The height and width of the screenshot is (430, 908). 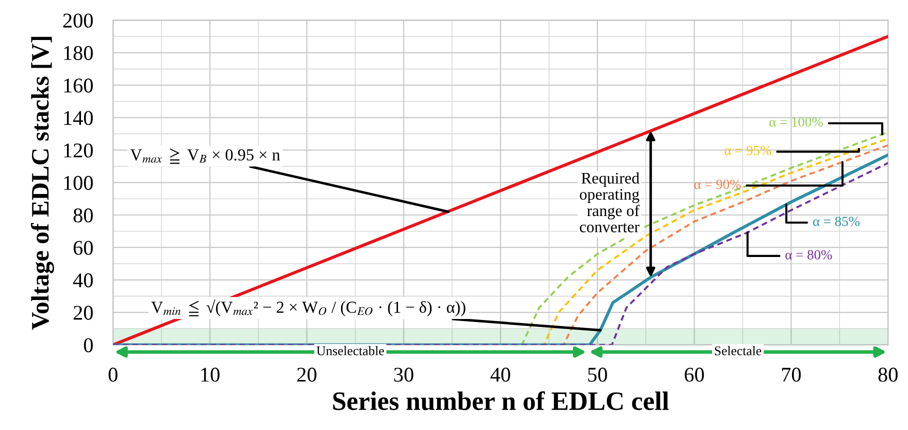 I want to click on y-tick-label: 0, so click(x=88, y=345).